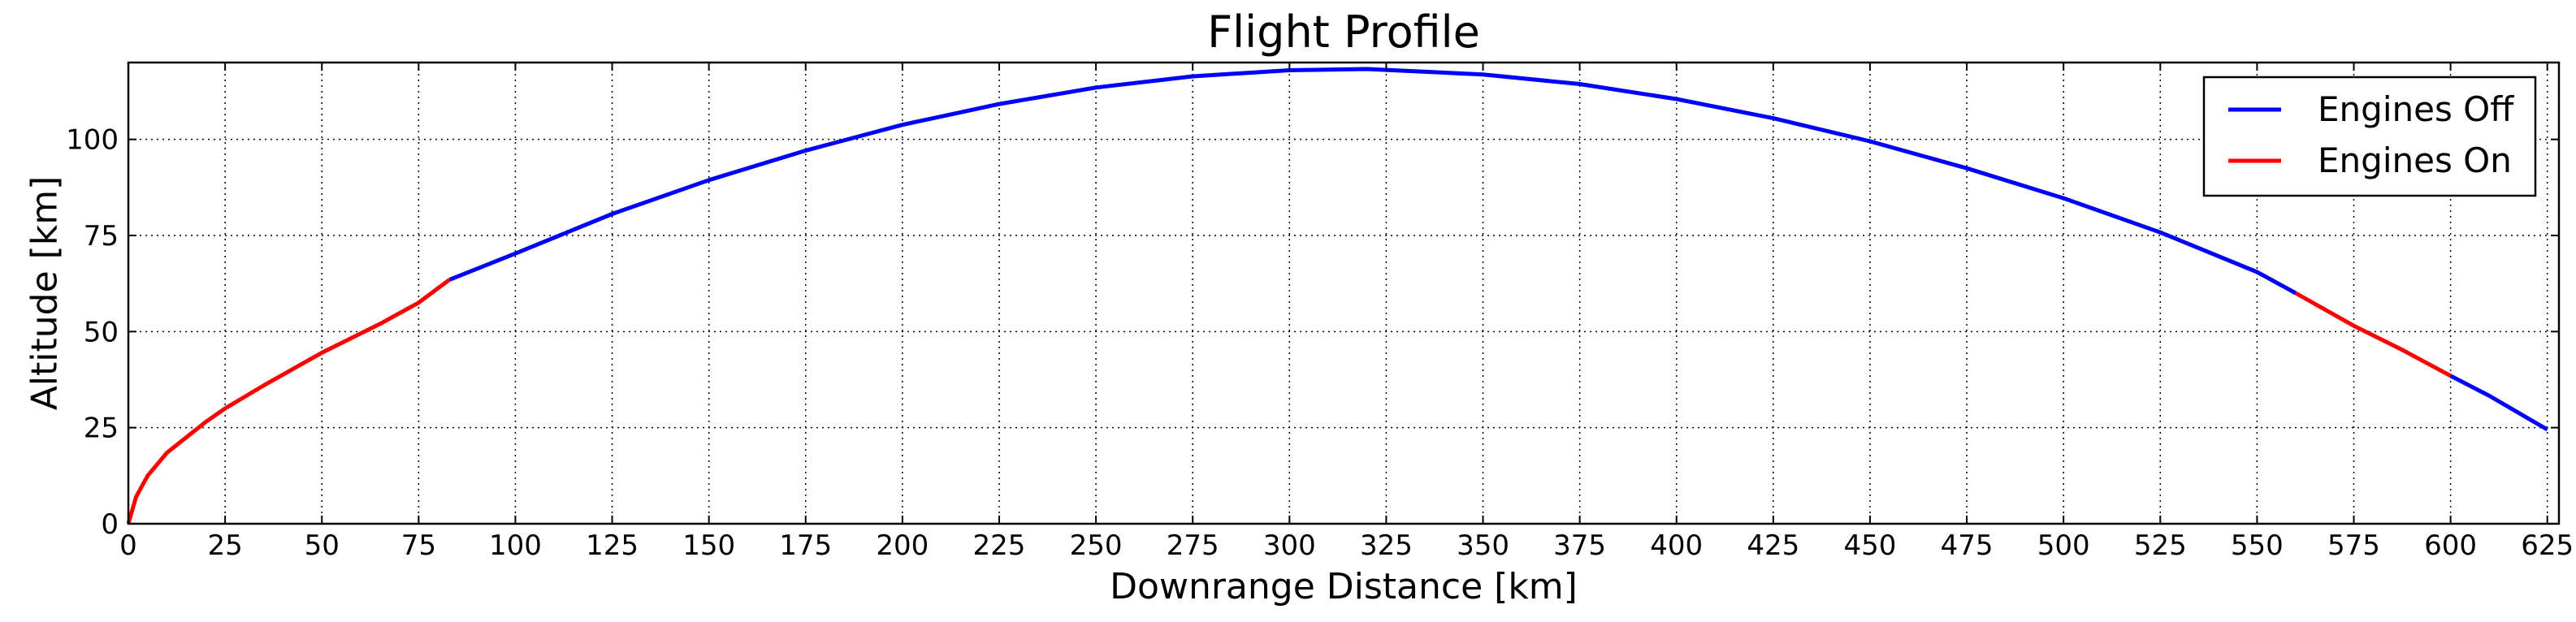 The width and height of the screenshot is (2576, 622). What do you see at coordinates (44, 293) in the screenshot?
I see `y-axis-label: Altitude [km]` at bounding box center [44, 293].